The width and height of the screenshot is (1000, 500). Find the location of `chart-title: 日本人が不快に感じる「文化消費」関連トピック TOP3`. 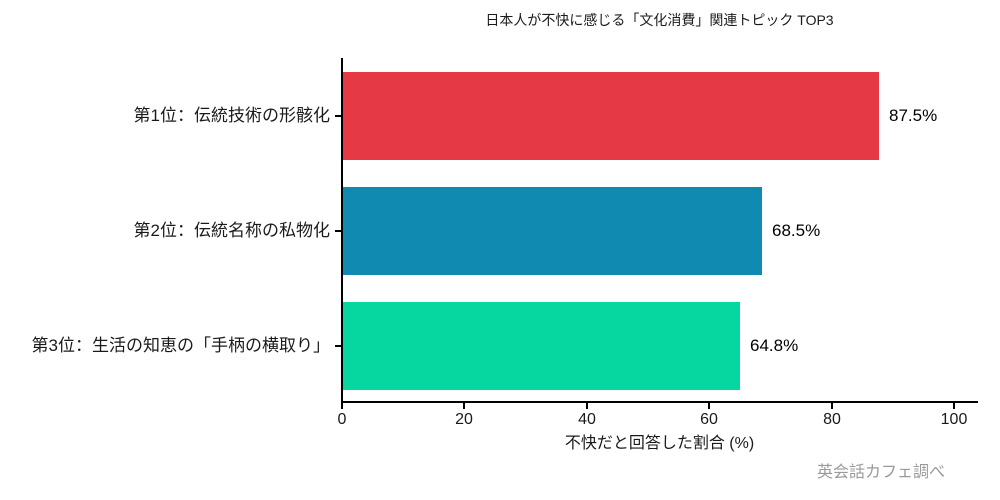

chart-title: 日本人が不快に感じる「文化消費」関連トピック TOP3 is located at coordinates (659, 20).